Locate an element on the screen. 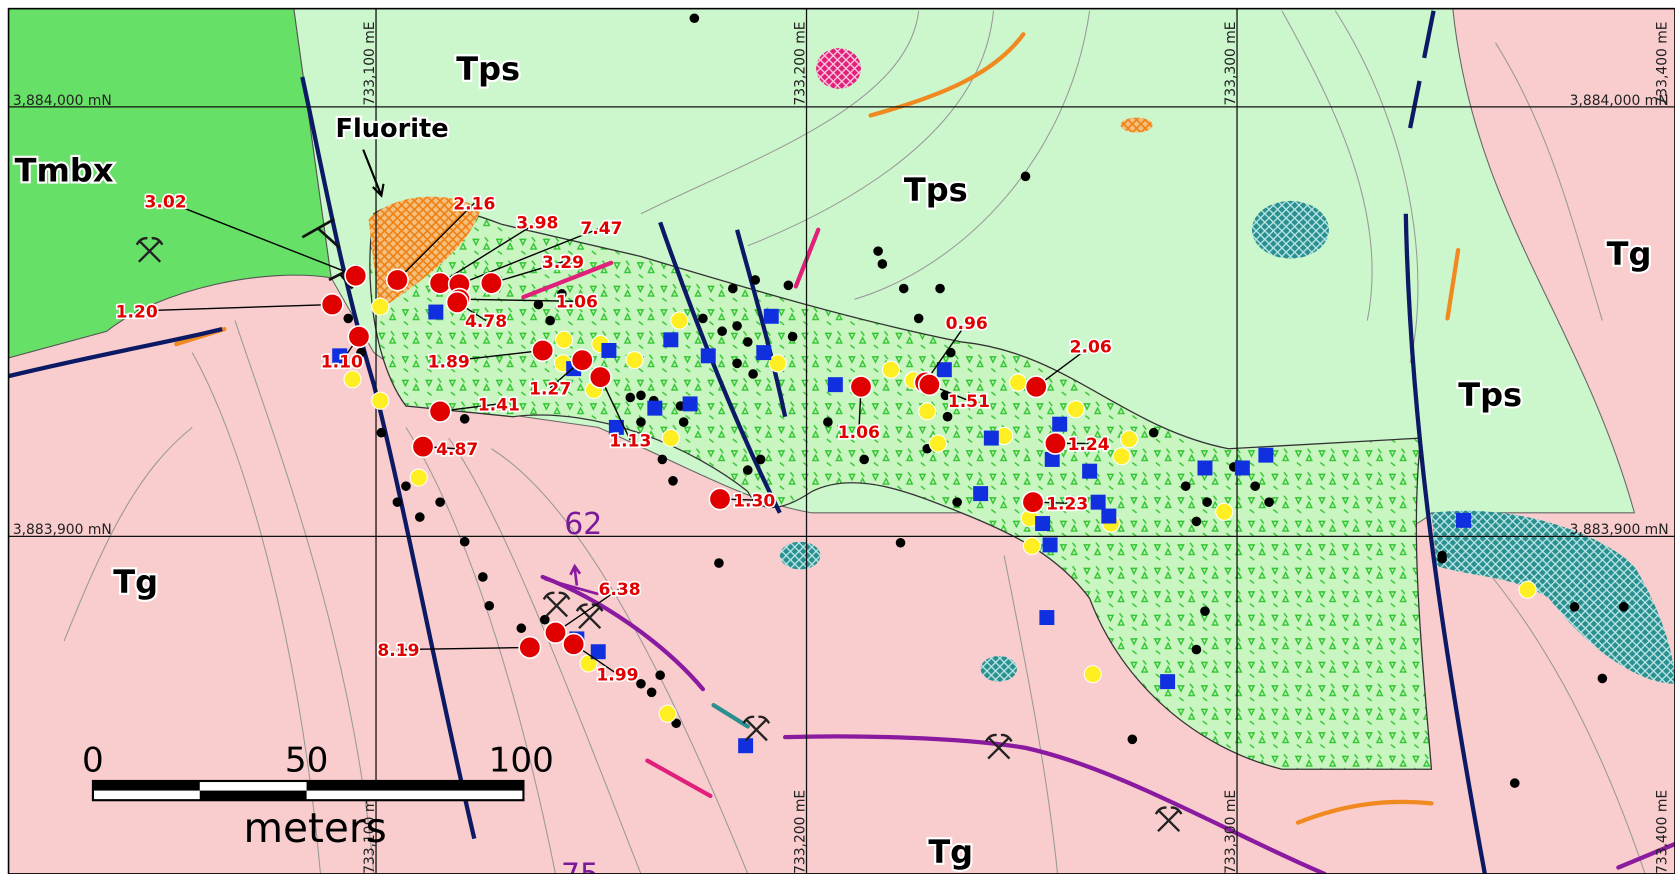  assay-label: 1.30 is located at coordinates (754, 501).